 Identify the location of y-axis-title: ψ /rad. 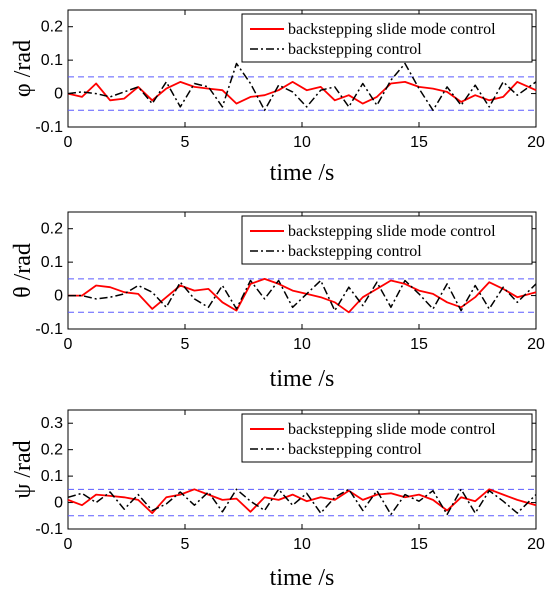
(23, 469).